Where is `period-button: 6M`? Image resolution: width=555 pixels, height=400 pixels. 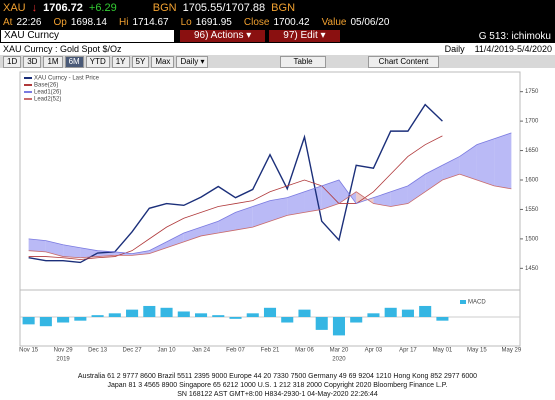 period-button: 6M is located at coordinates (74, 61).